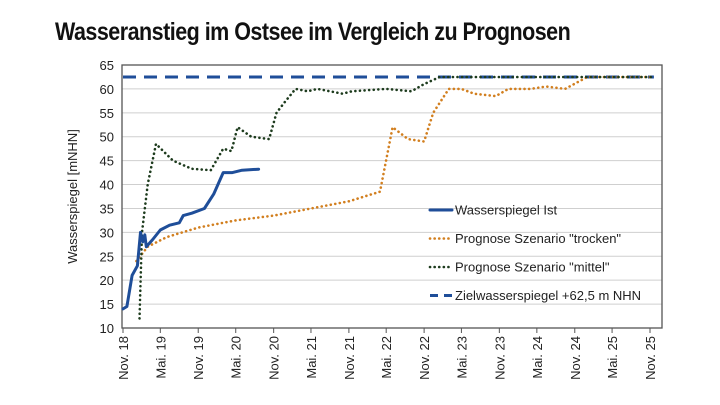 This screenshot has width=720, height=405. Describe the element at coordinates (506, 210) in the screenshot. I see `legend-label: Wasserspiegel Ist` at that location.